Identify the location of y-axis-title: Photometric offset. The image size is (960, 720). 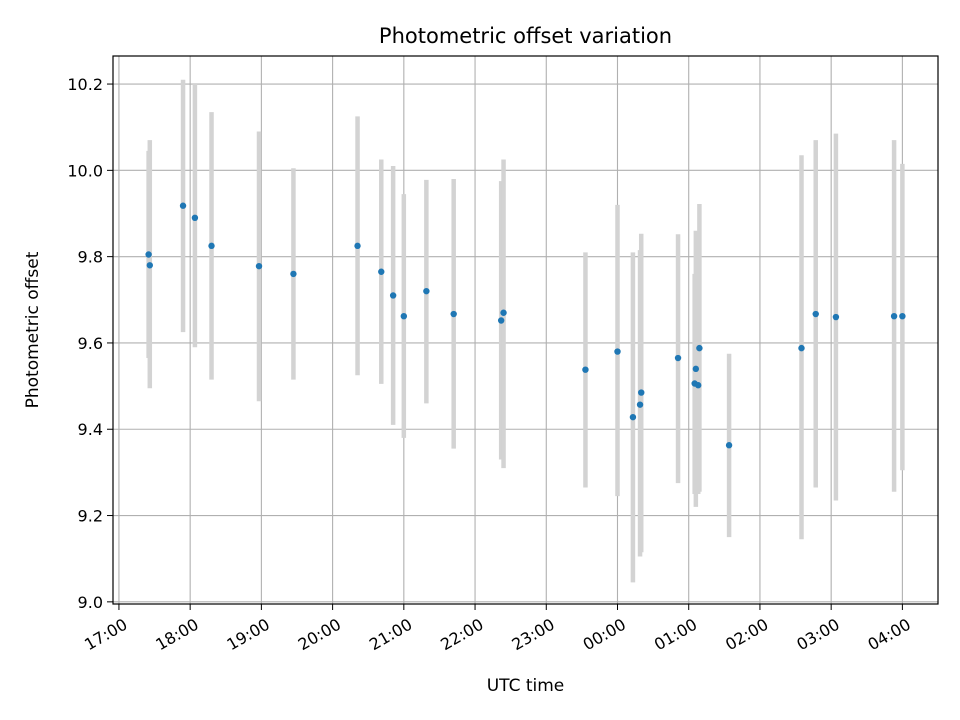
(33, 329).